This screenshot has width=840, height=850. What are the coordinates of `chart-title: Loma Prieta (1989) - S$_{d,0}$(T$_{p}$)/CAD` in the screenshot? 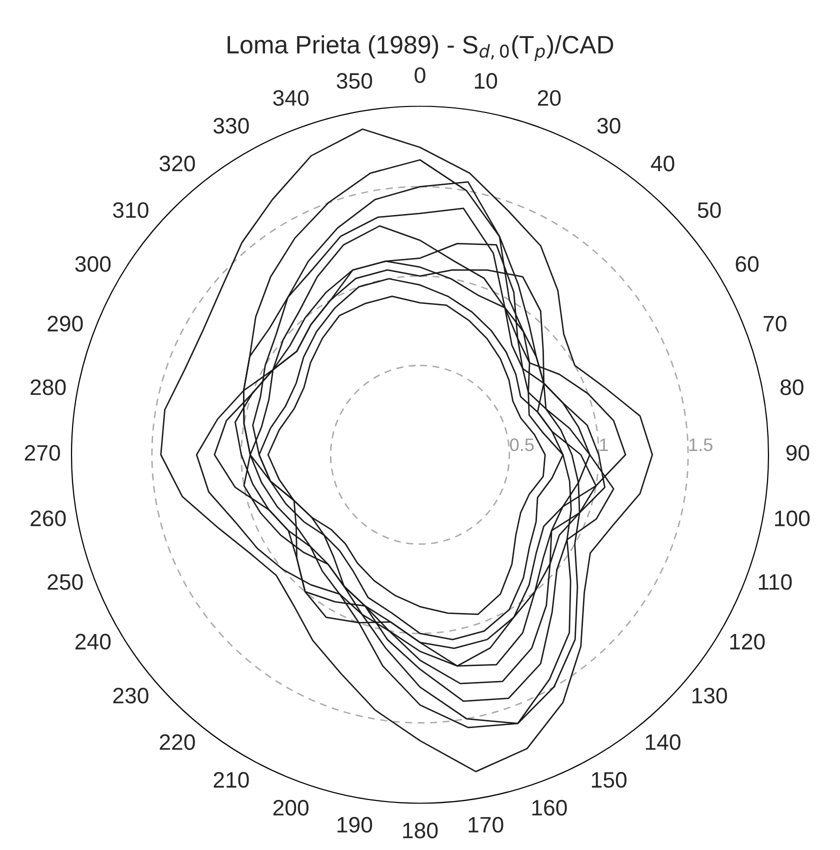 It's located at (421, 48).